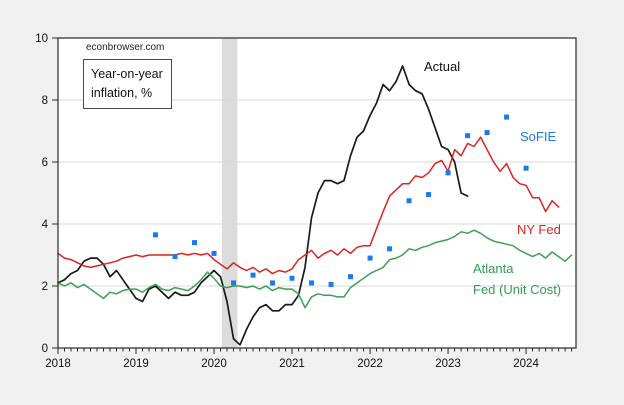 The height and width of the screenshot is (405, 624). I want to click on actual-series-label: Actual, so click(442, 66).